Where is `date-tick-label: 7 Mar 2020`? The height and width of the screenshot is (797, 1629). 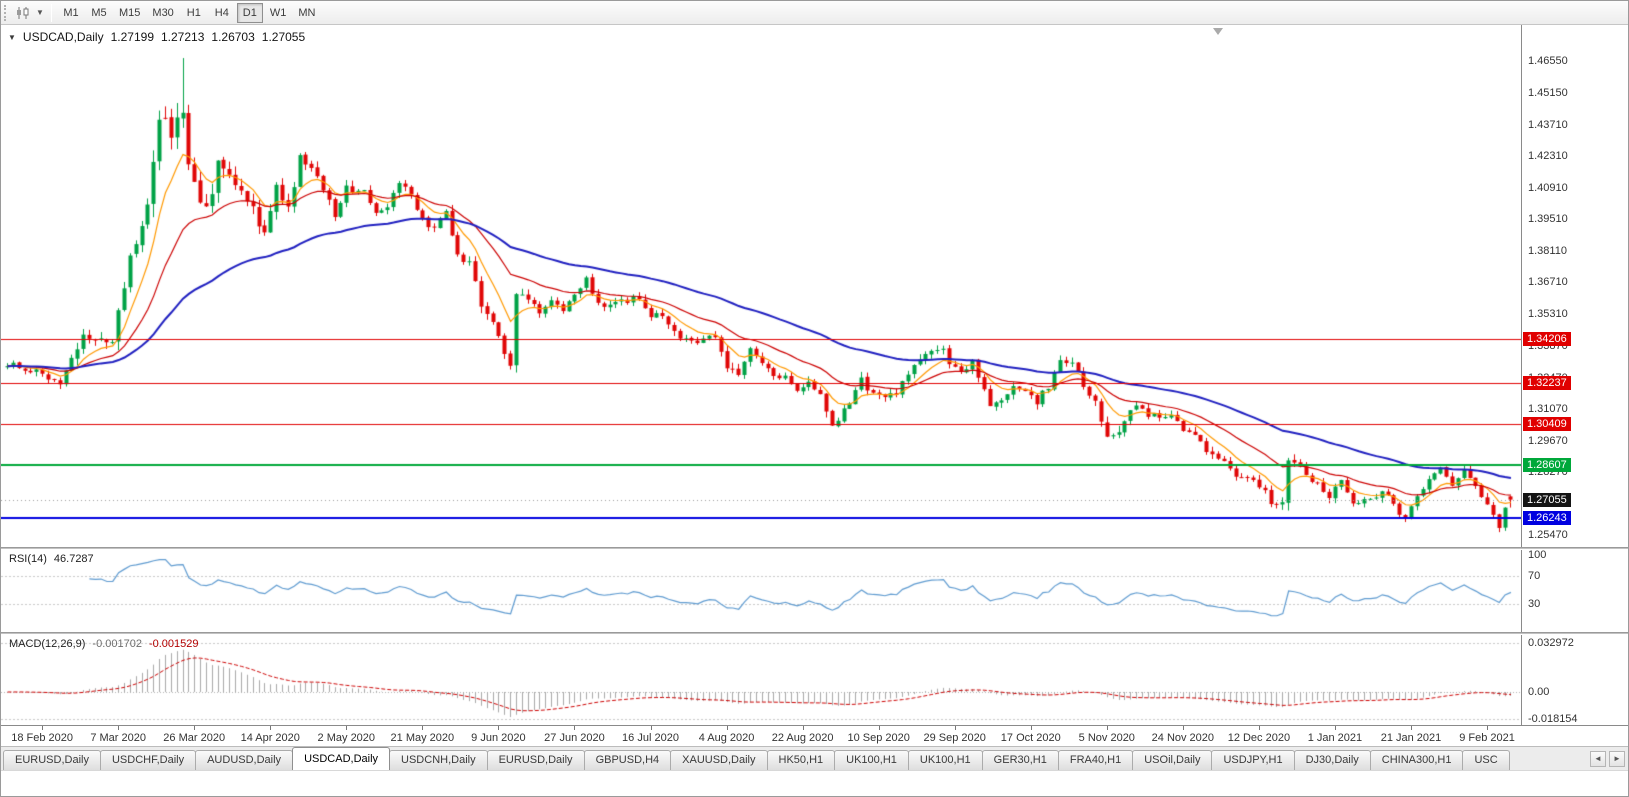
date-tick-label: 7 Mar 2020 is located at coordinates (118, 738).